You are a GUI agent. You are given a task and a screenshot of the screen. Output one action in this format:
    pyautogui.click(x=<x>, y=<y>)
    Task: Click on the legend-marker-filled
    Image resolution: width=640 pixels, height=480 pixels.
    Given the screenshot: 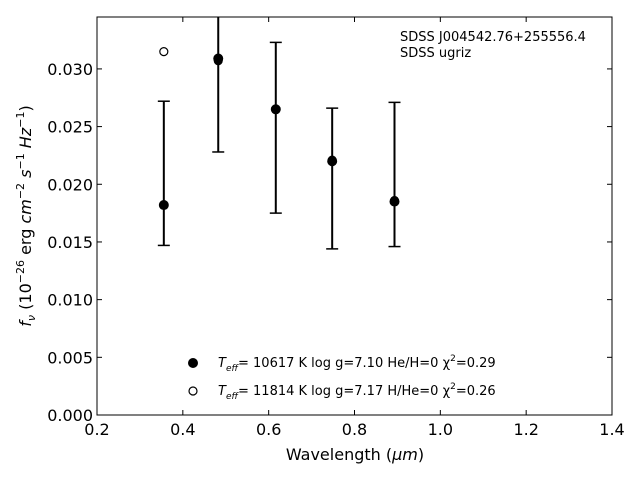 What is the action you would take?
    pyautogui.click(x=193, y=363)
    